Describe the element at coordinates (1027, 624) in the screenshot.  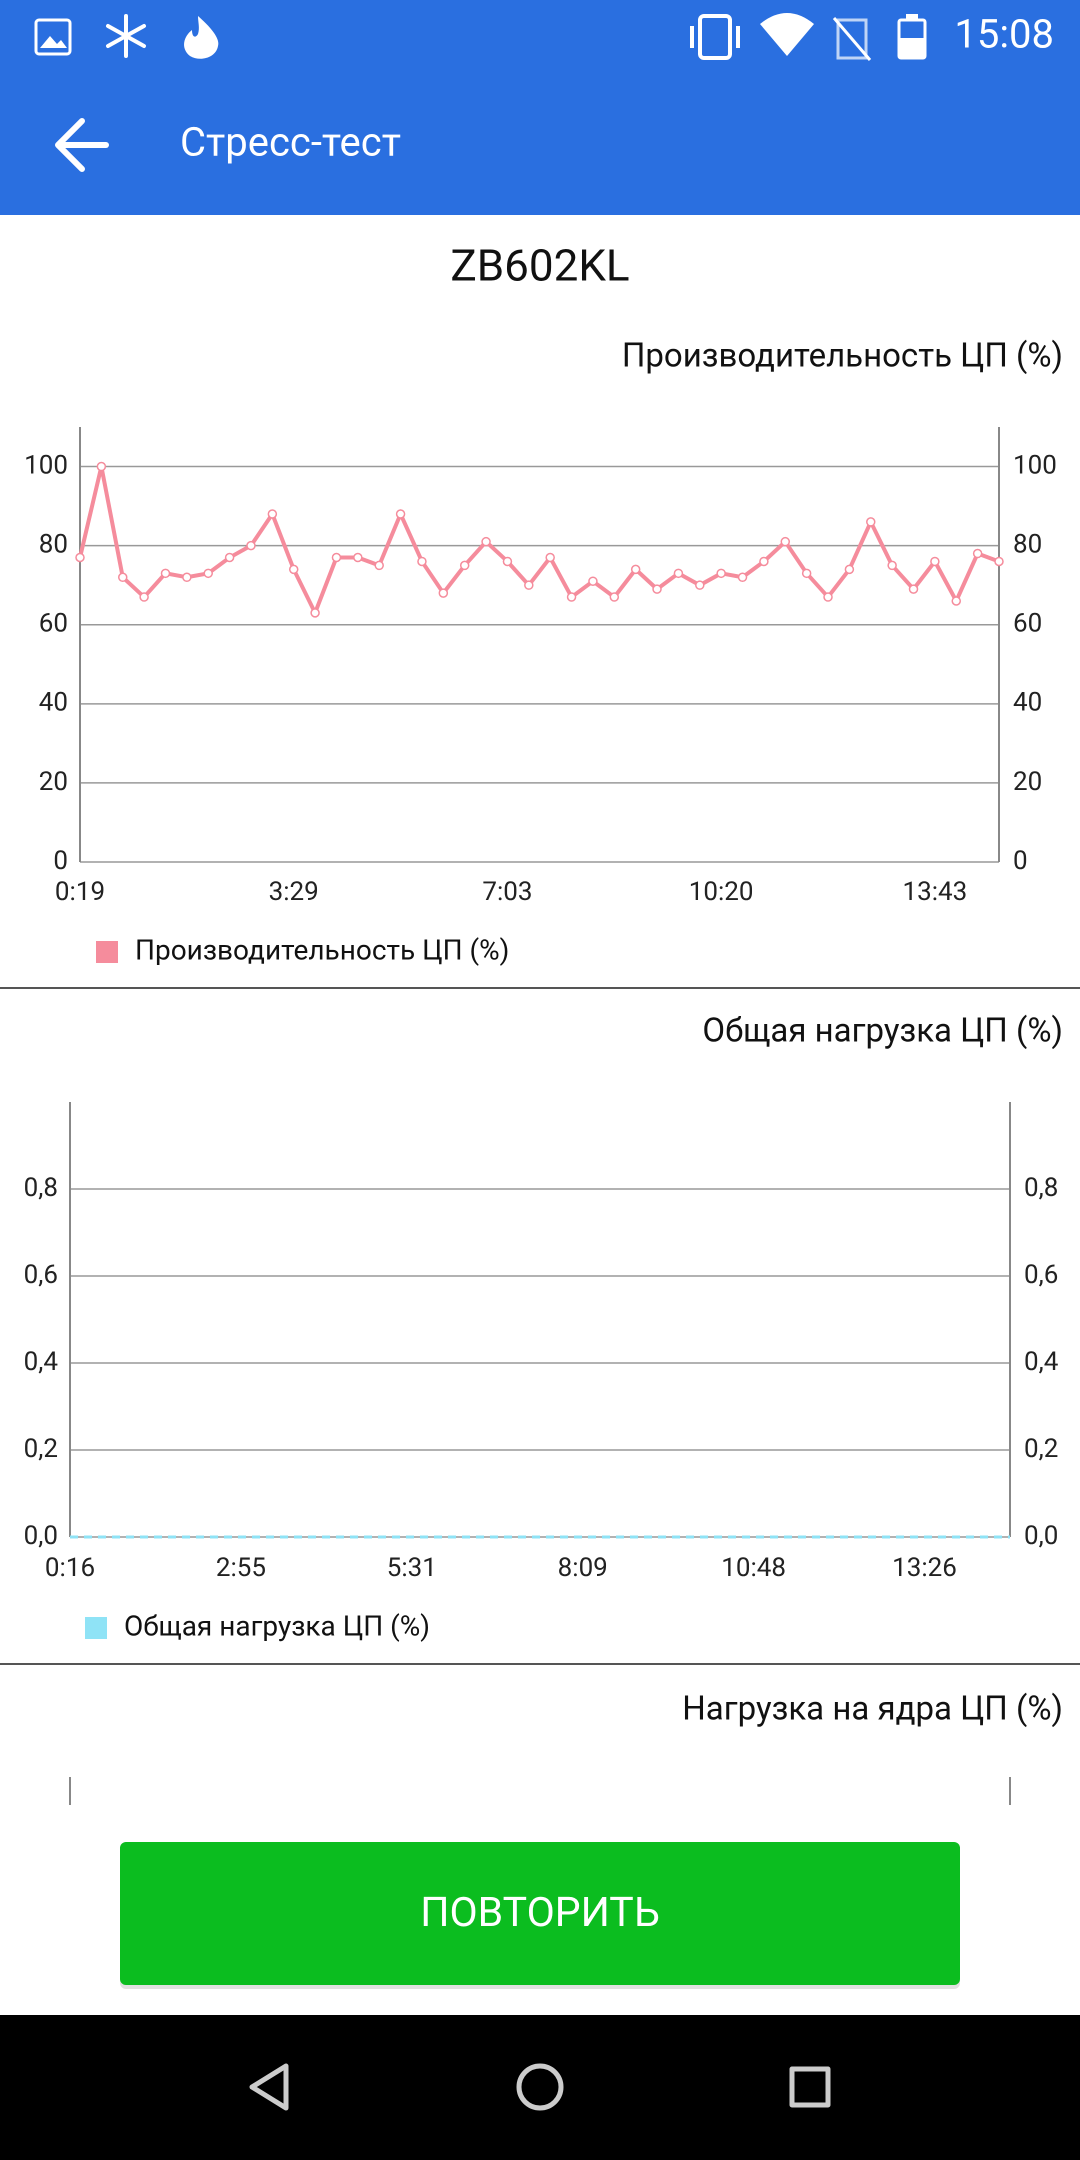
I see `y2-tick-label: 60` at that location.